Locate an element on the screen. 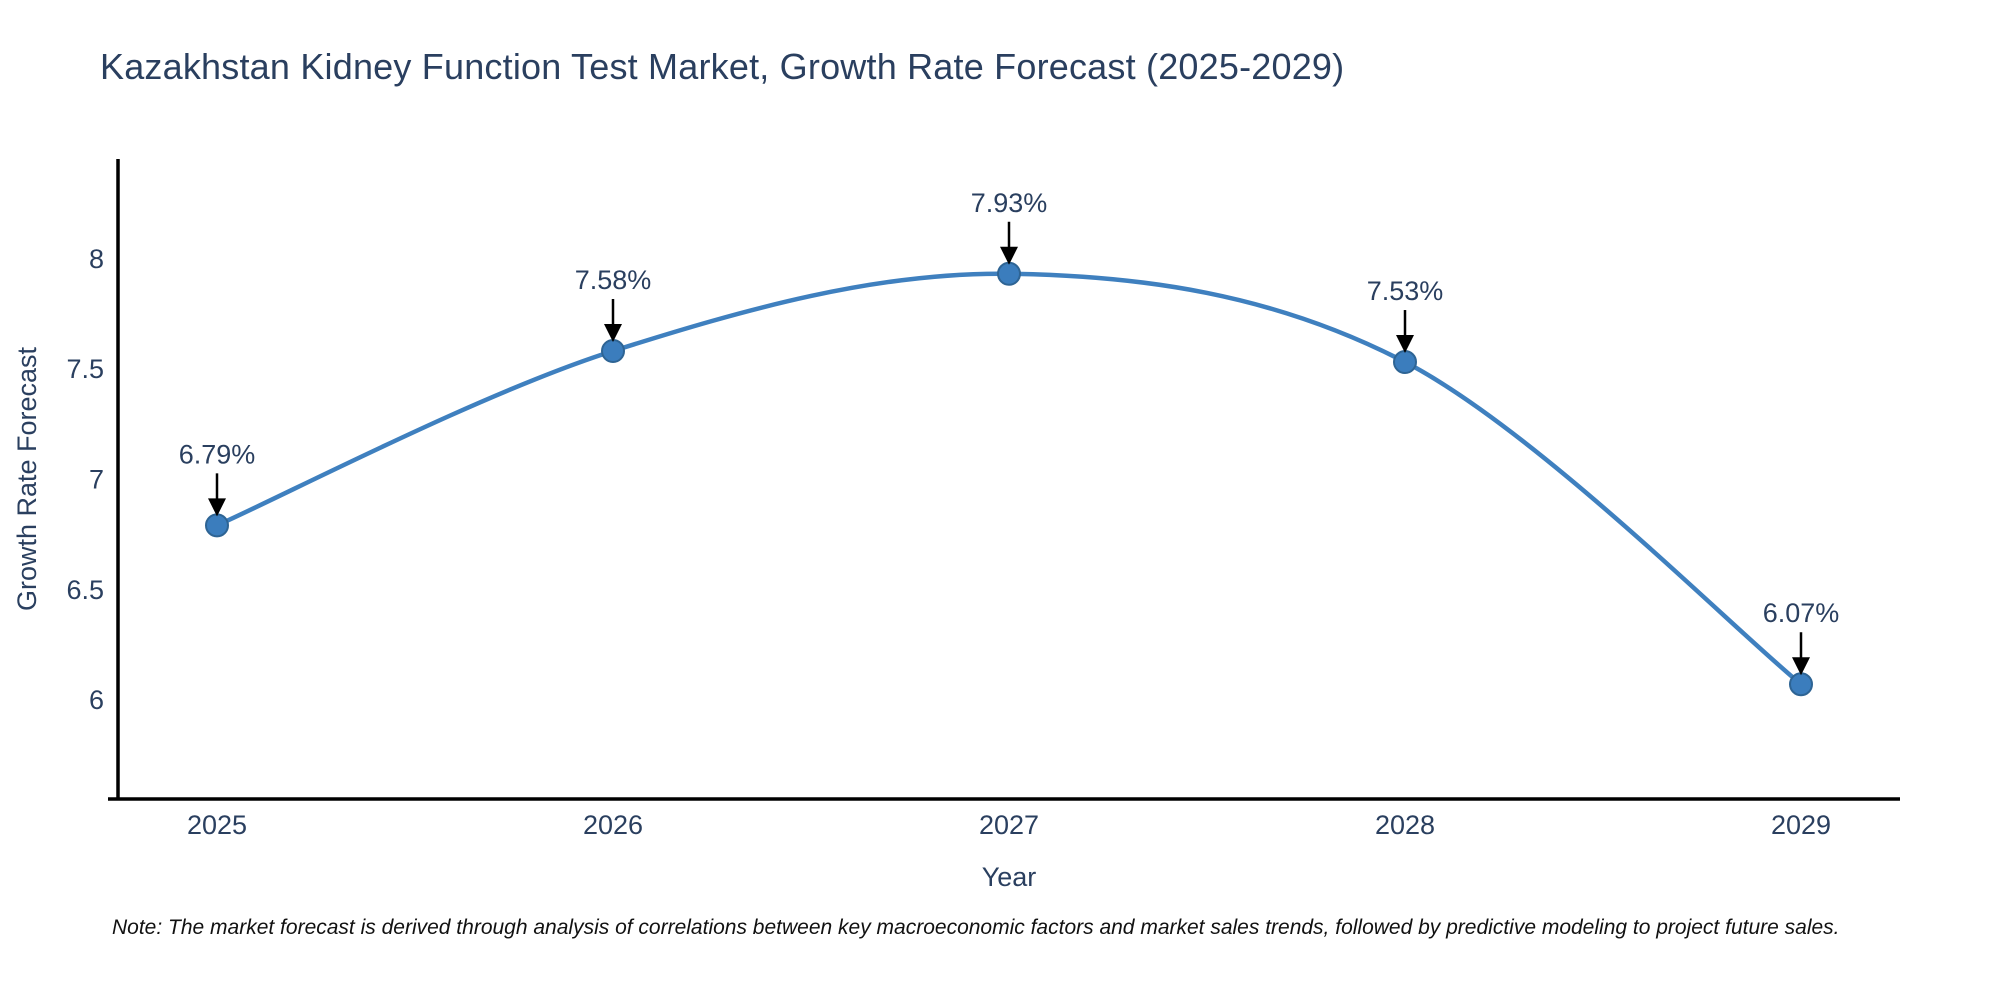  point-value-label: 6.79% is located at coordinates (217, 454).